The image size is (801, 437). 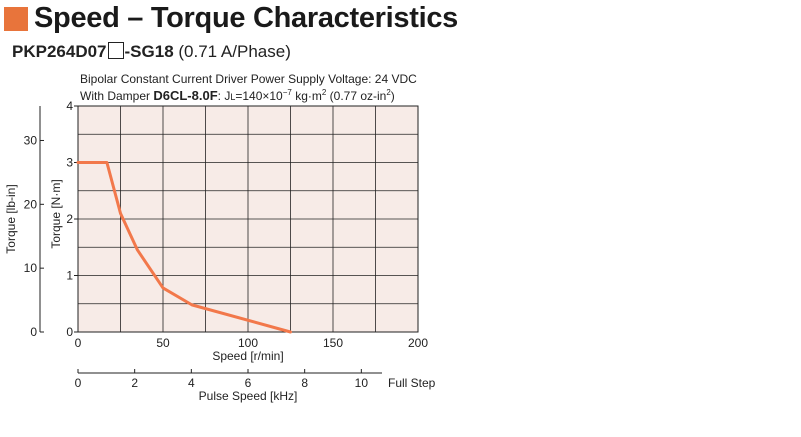 I want to click on model-placeholder-box, so click(x=115, y=50).